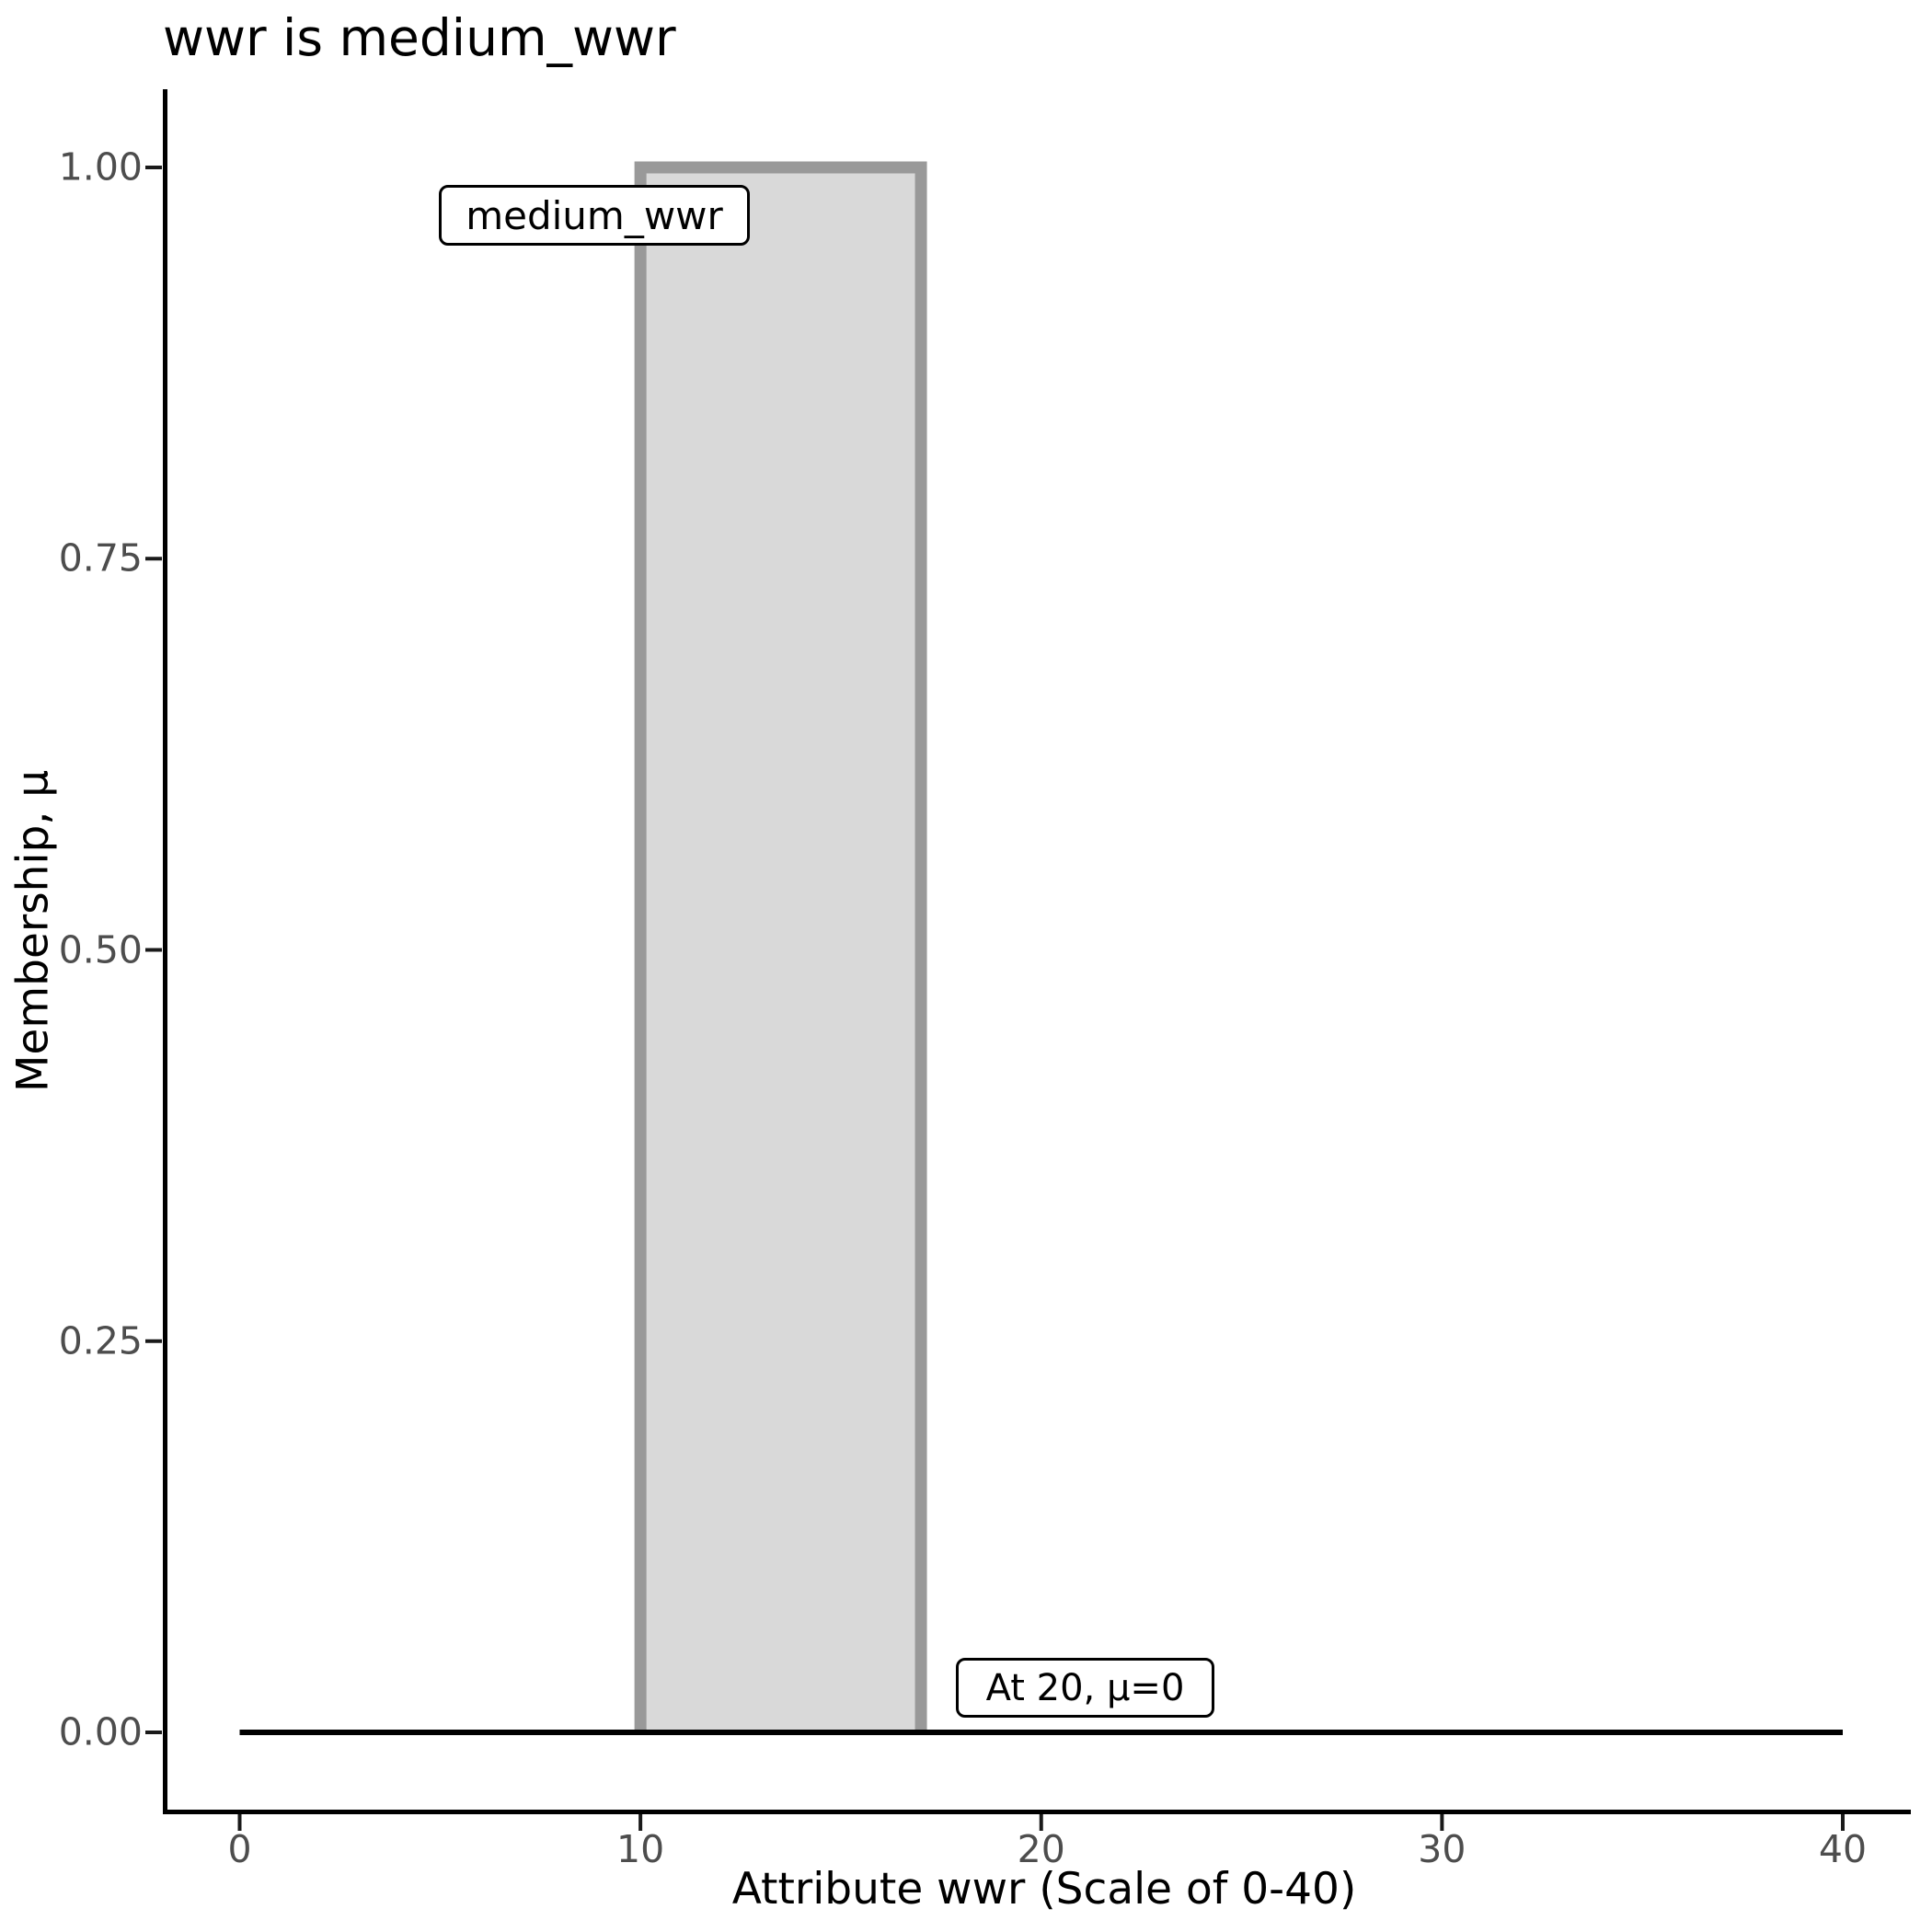  What do you see at coordinates (100, 1340) in the screenshot?
I see `y-tick-label: 0.25` at bounding box center [100, 1340].